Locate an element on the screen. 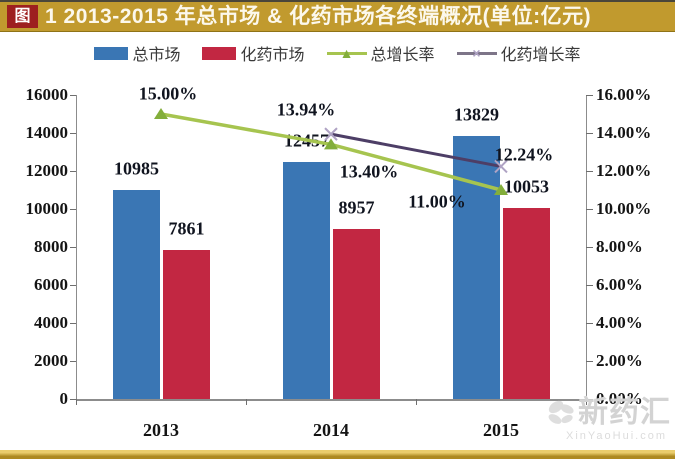 This screenshot has width=675, height=461. y-axis-right-tick-label: 16.00% is located at coordinates (624, 94).